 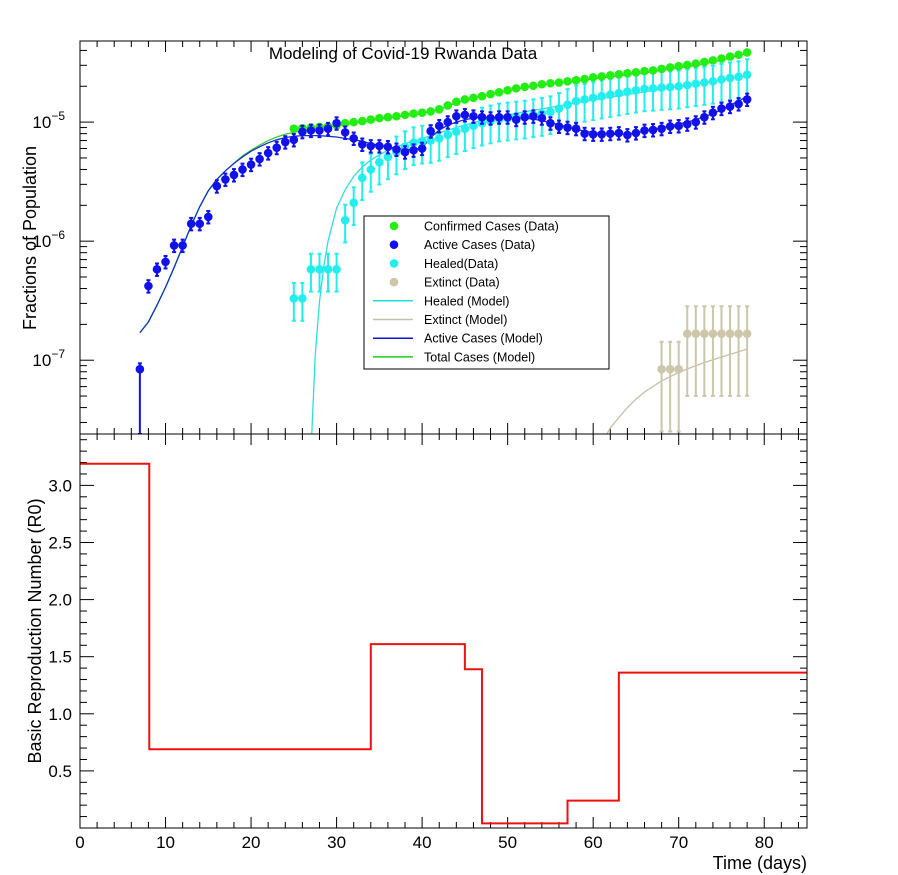 What do you see at coordinates (48, 120) in the screenshot?
I see `top-y-tick-label: 10−5` at bounding box center [48, 120].